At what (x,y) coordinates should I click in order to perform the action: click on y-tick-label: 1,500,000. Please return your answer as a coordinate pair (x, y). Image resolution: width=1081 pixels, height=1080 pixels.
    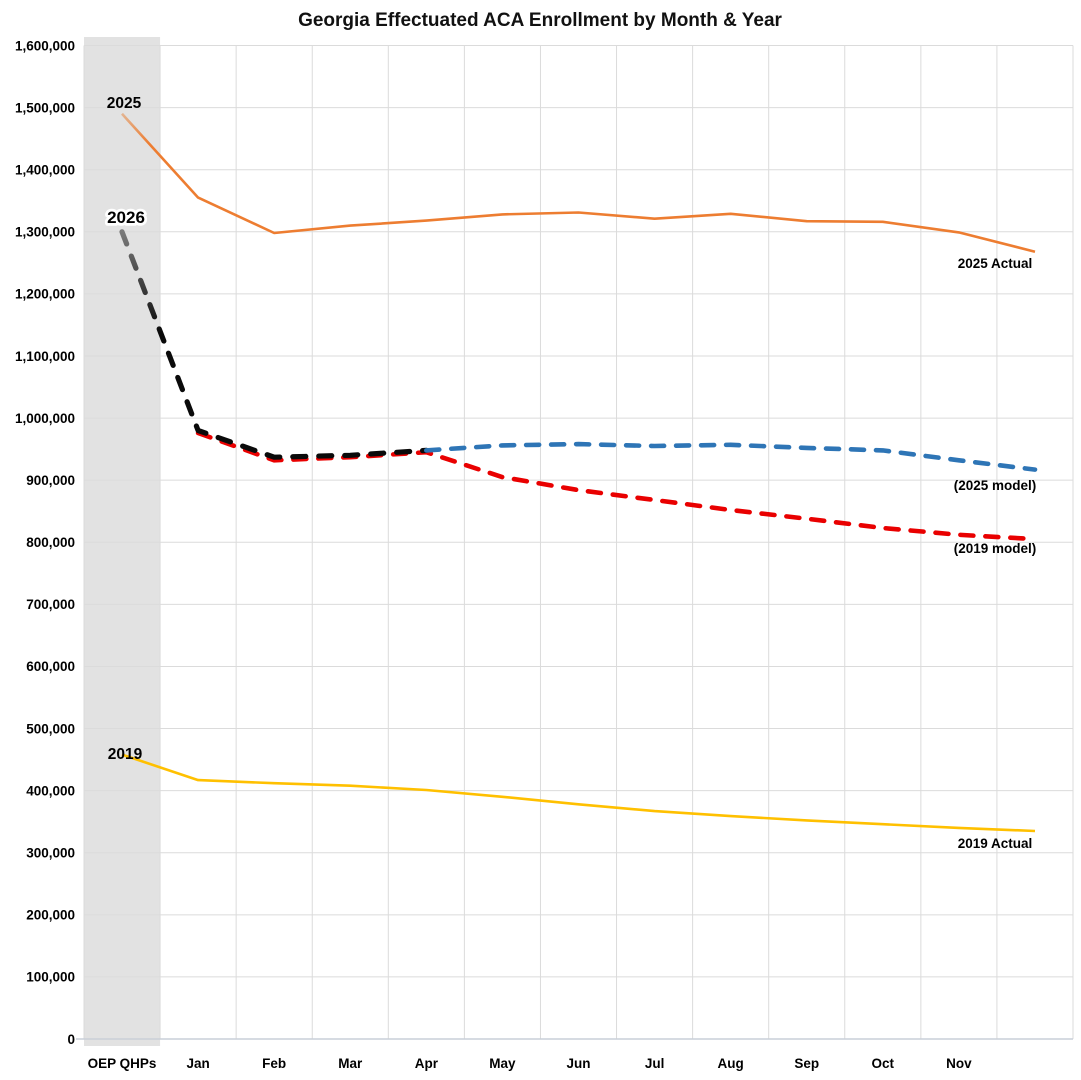
    Looking at the image, I should click on (45, 107).